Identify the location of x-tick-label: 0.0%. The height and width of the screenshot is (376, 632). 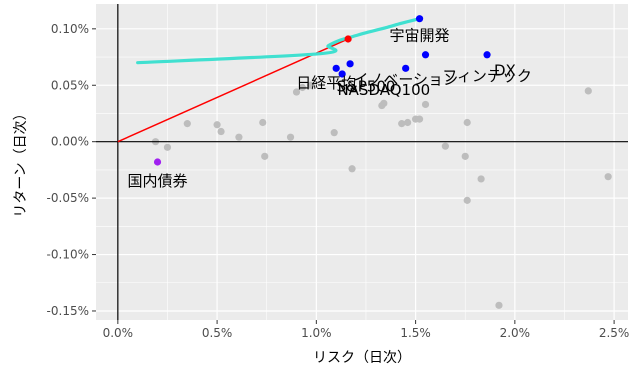
(118, 333).